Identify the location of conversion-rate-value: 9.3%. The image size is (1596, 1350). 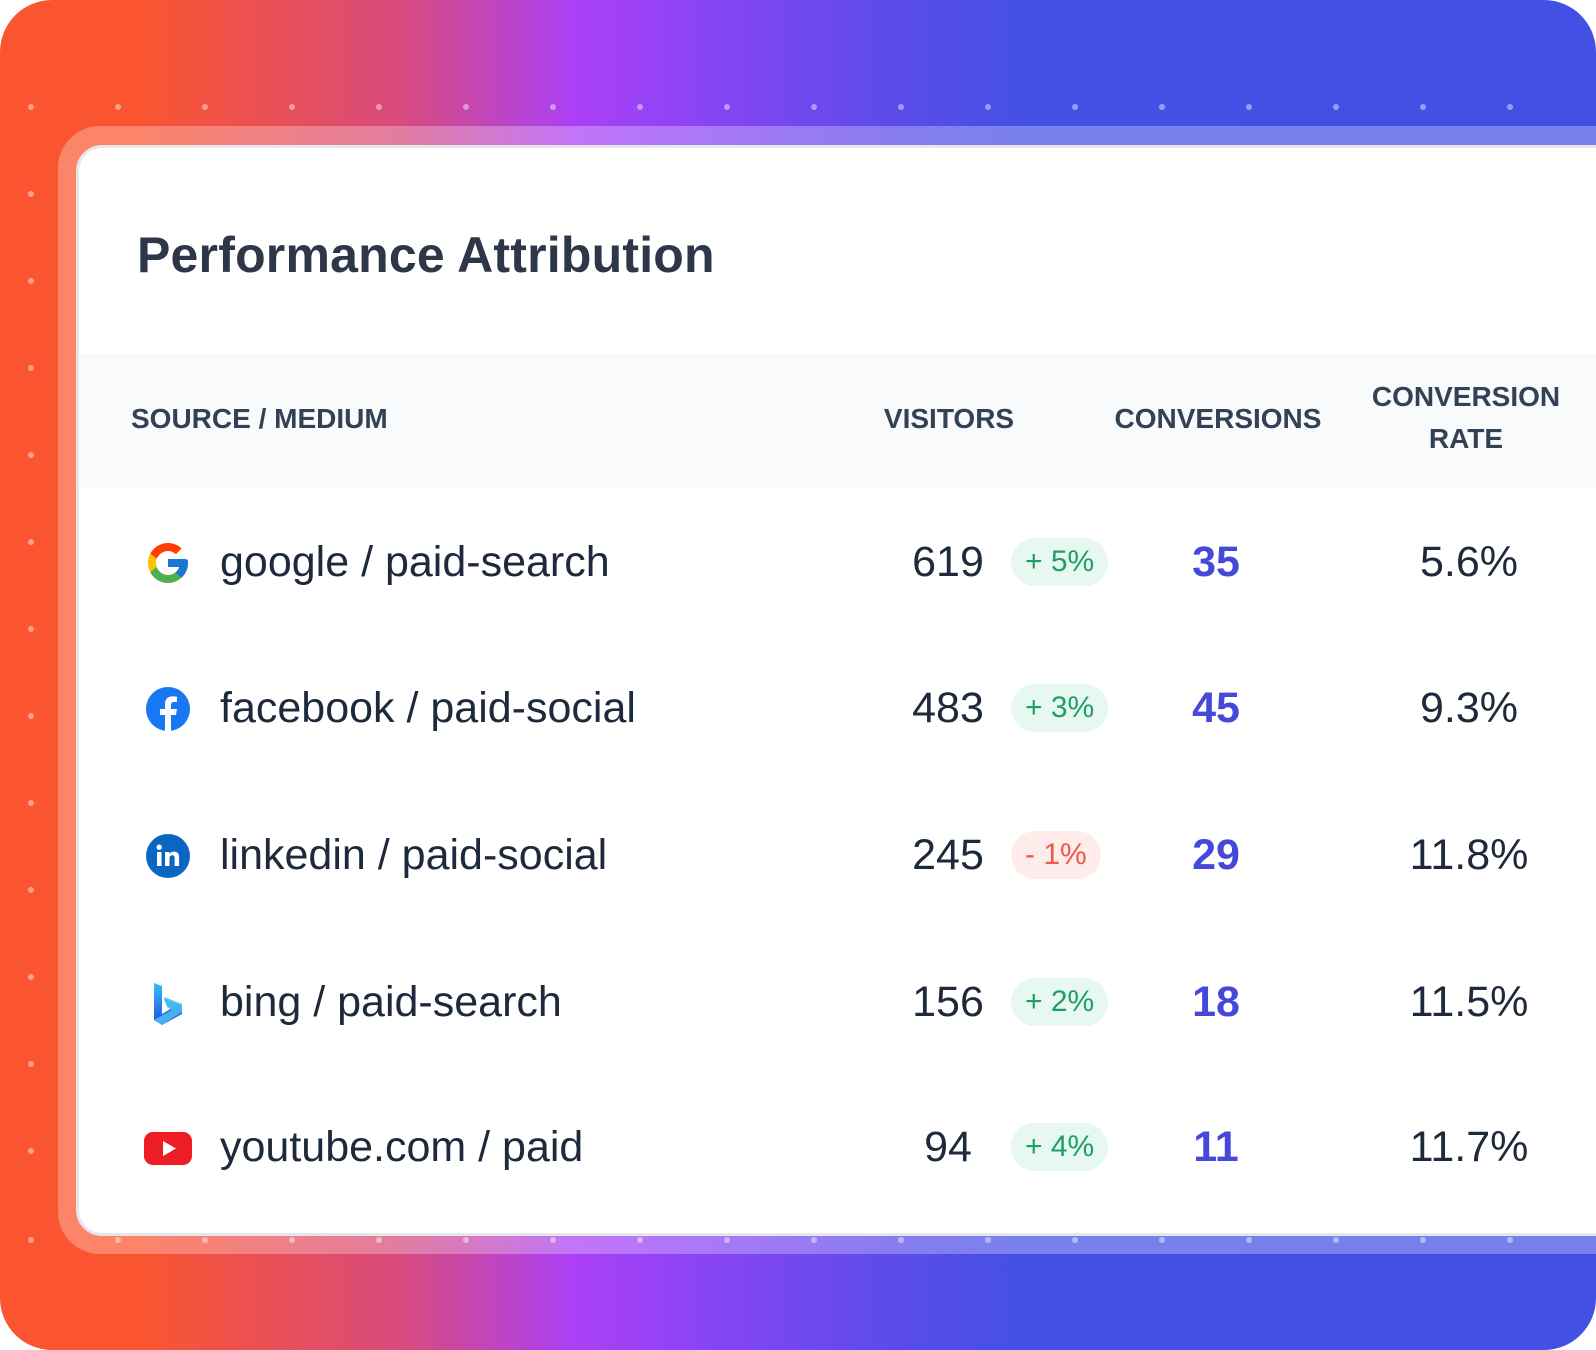
(1468, 708).